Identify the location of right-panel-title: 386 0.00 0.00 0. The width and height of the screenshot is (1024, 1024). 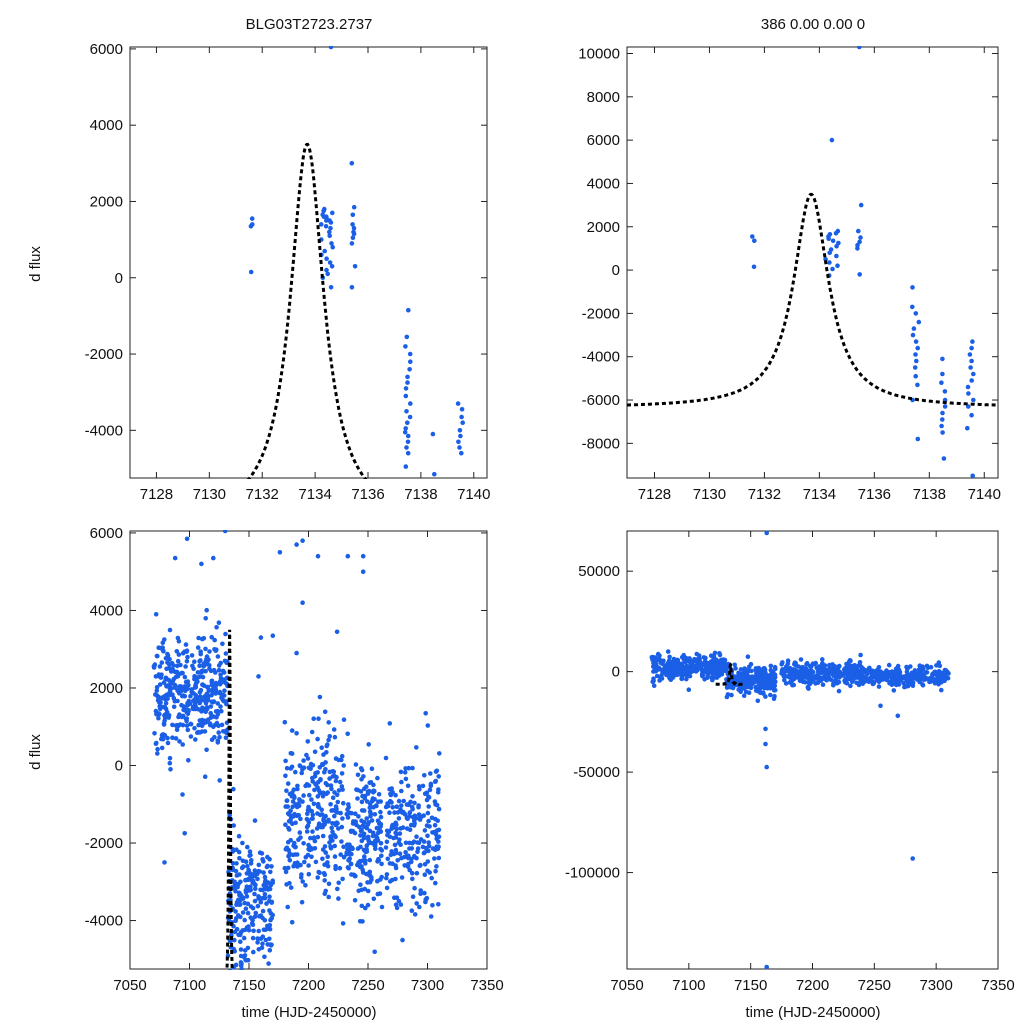
(813, 24).